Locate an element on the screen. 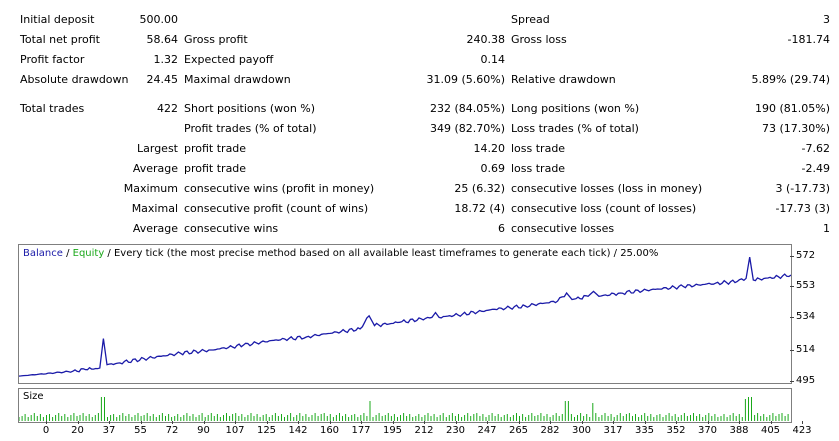 The width and height of the screenshot is (839, 441). y-tick-label: 514 is located at coordinates (806, 350).